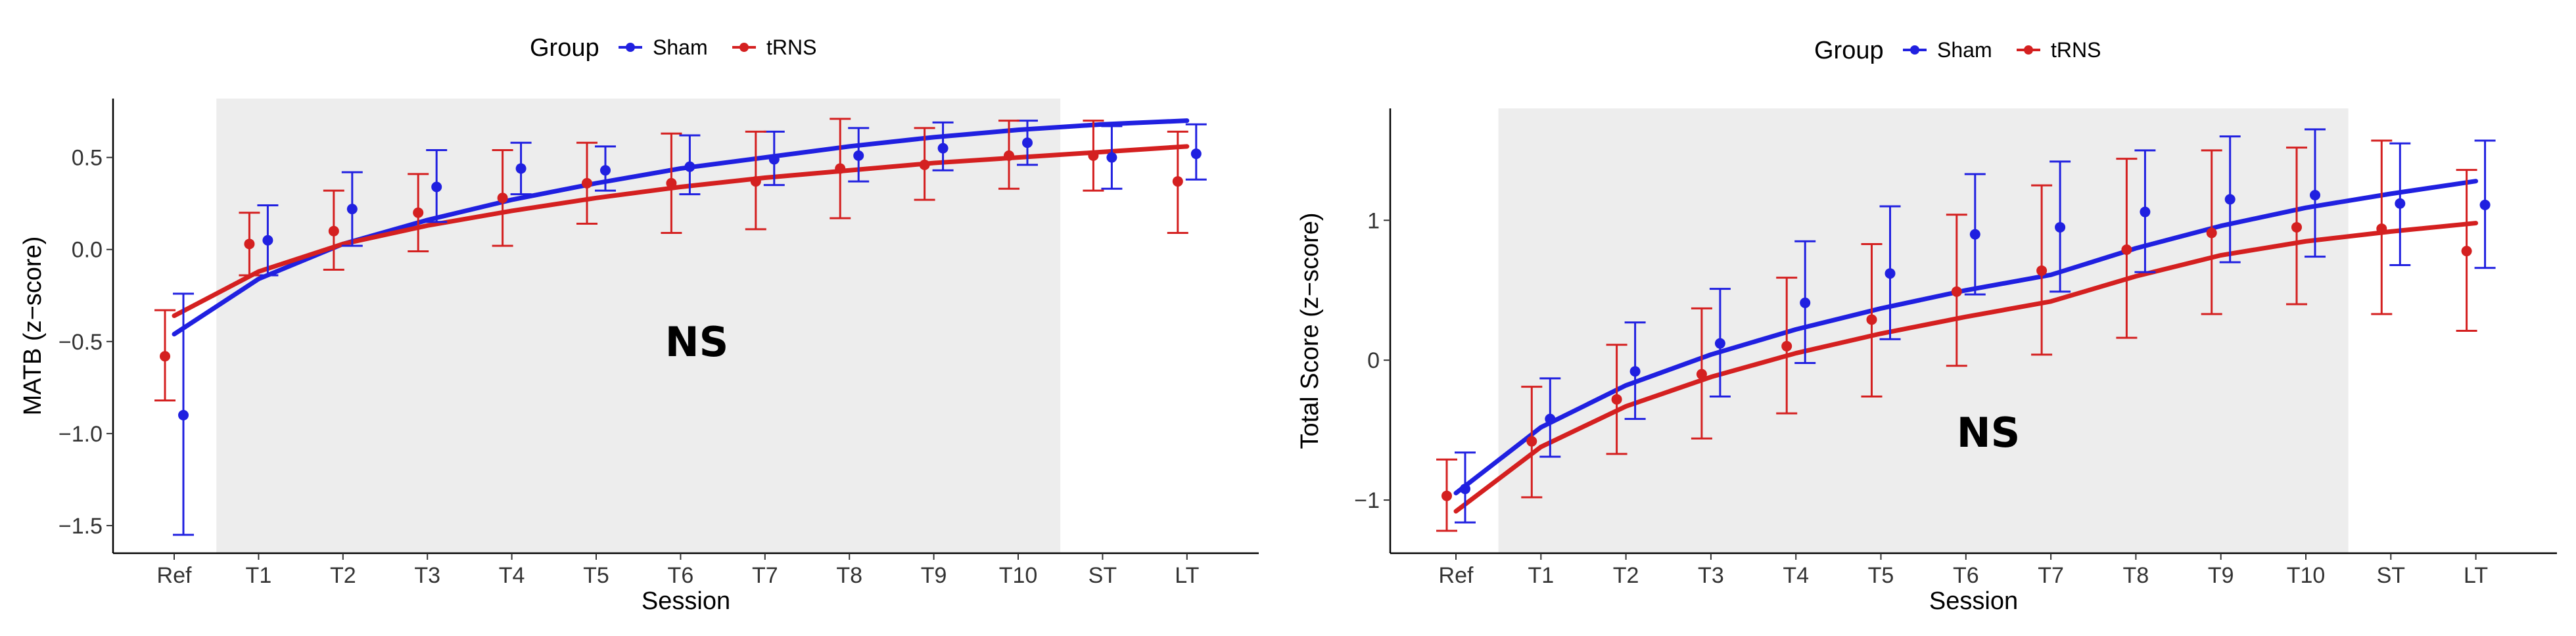  I want to click on y-tick-label: 0, so click(1373, 361).